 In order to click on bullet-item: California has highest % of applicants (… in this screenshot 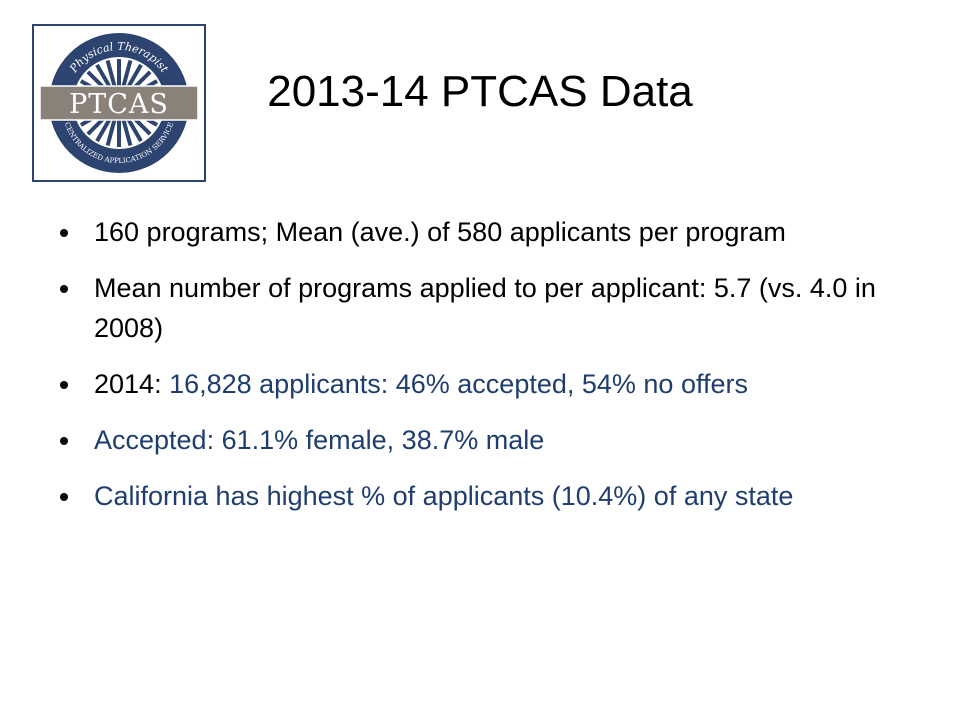, I will do `click(483, 496)`.